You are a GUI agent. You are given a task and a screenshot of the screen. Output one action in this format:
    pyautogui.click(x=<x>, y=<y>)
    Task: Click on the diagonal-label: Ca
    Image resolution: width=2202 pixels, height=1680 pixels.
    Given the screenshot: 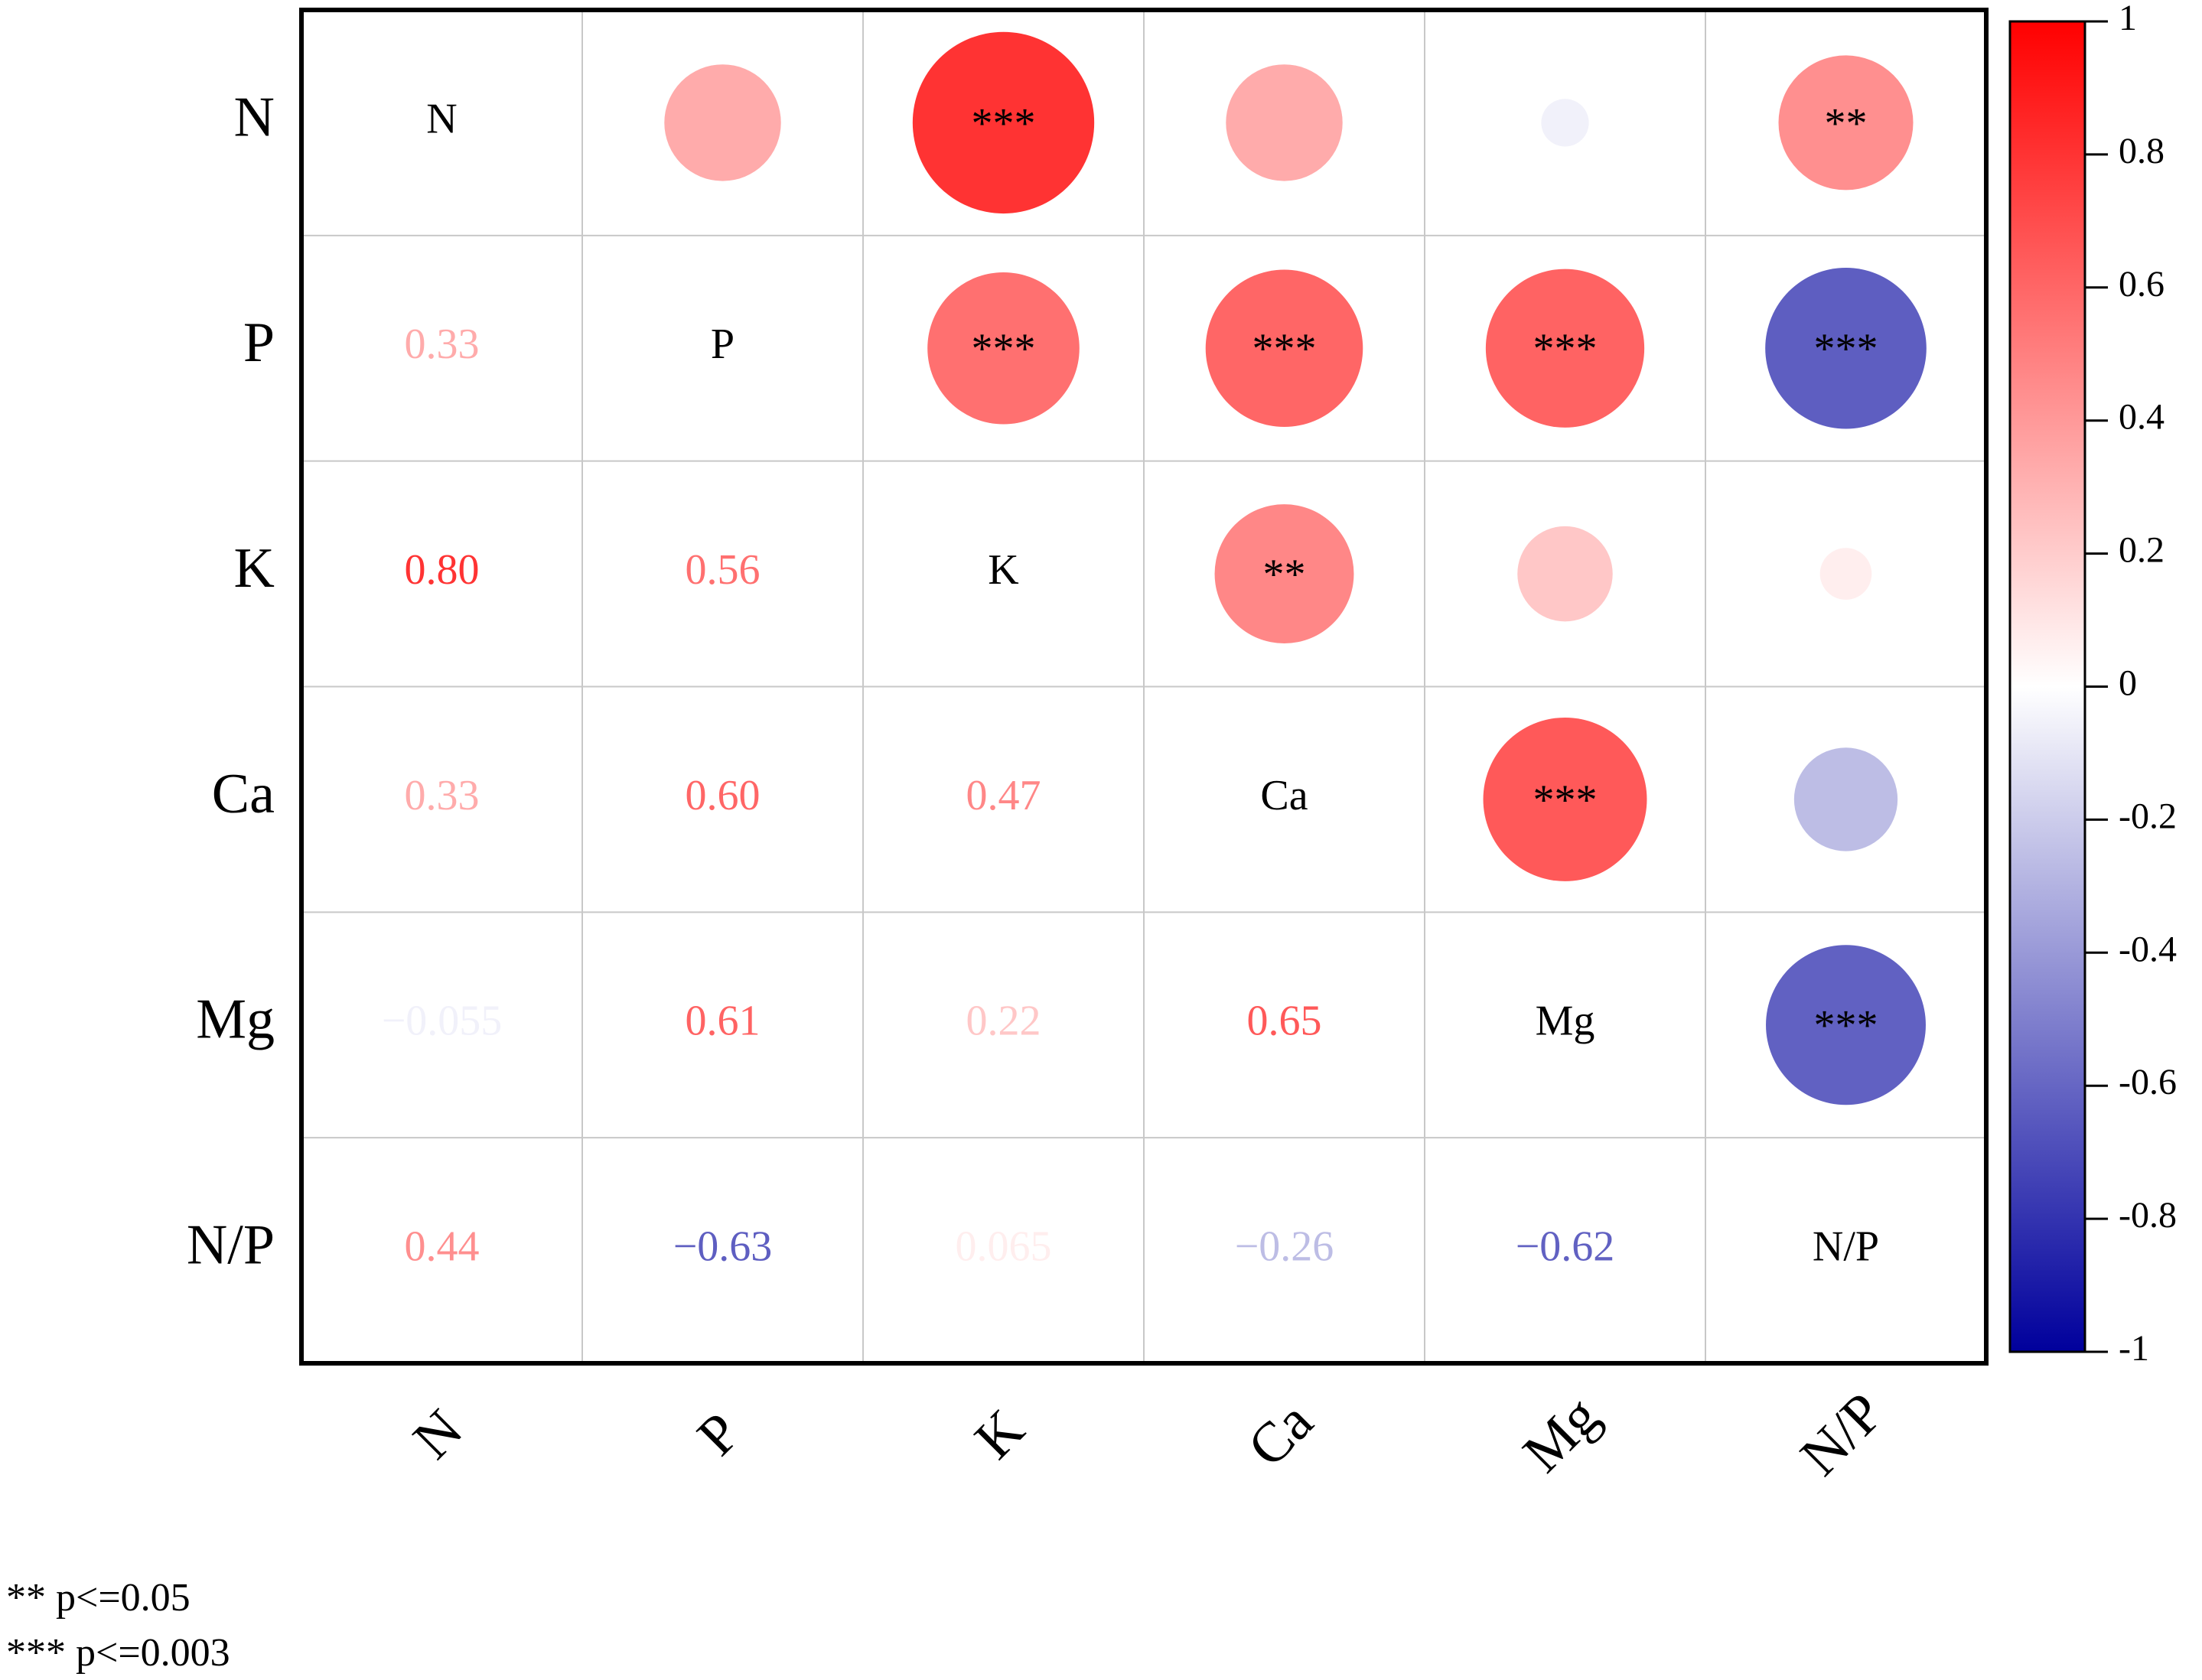 What is the action you would take?
    pyautogui.click(x=1284, y=795)
    